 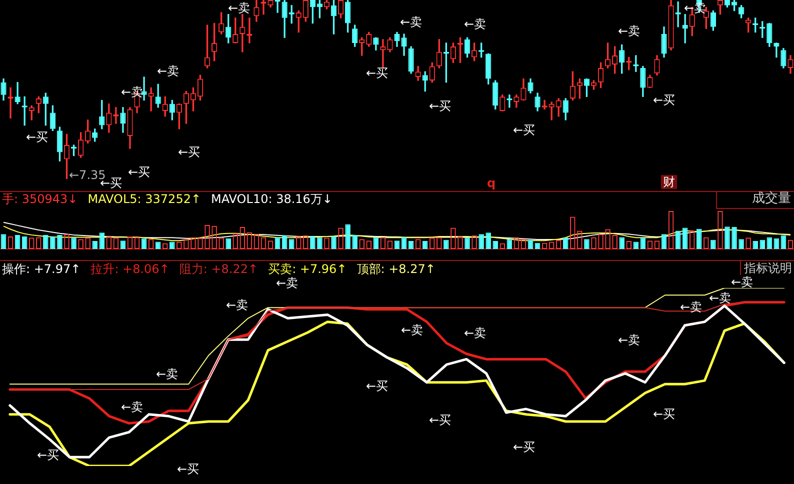 What do you see at coordinates (41, 269) in the screenshot?
I see `text: 操作: +7.97↑` at bounding box center [41, 269].